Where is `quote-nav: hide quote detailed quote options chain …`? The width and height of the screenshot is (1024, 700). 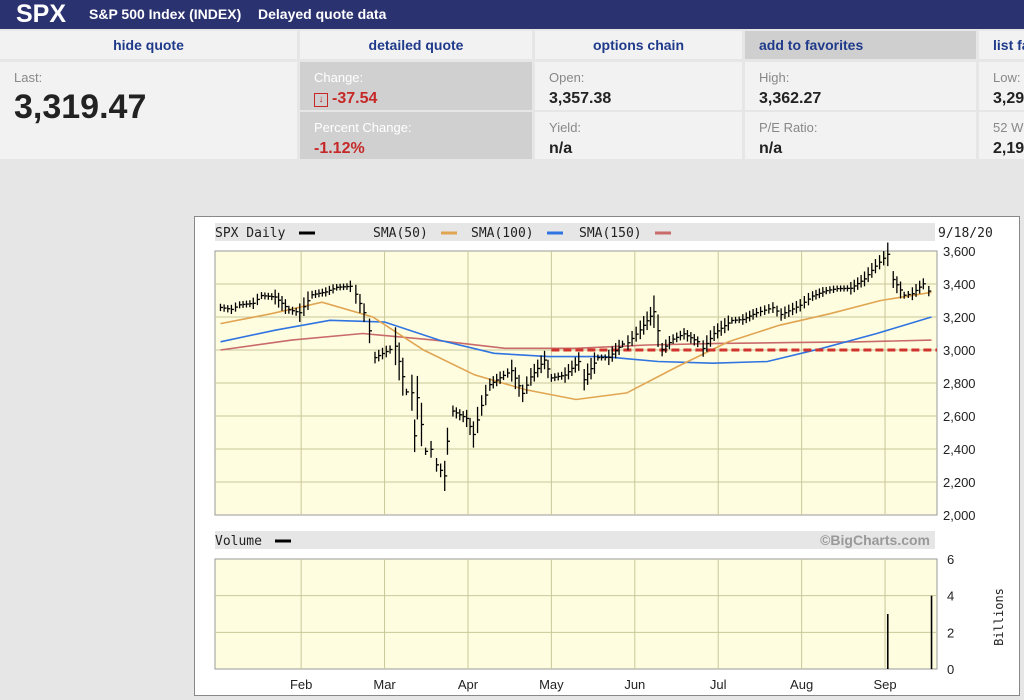 quote-nav: hide quote detailed quote options chain … is located at coordinates (512, 44).